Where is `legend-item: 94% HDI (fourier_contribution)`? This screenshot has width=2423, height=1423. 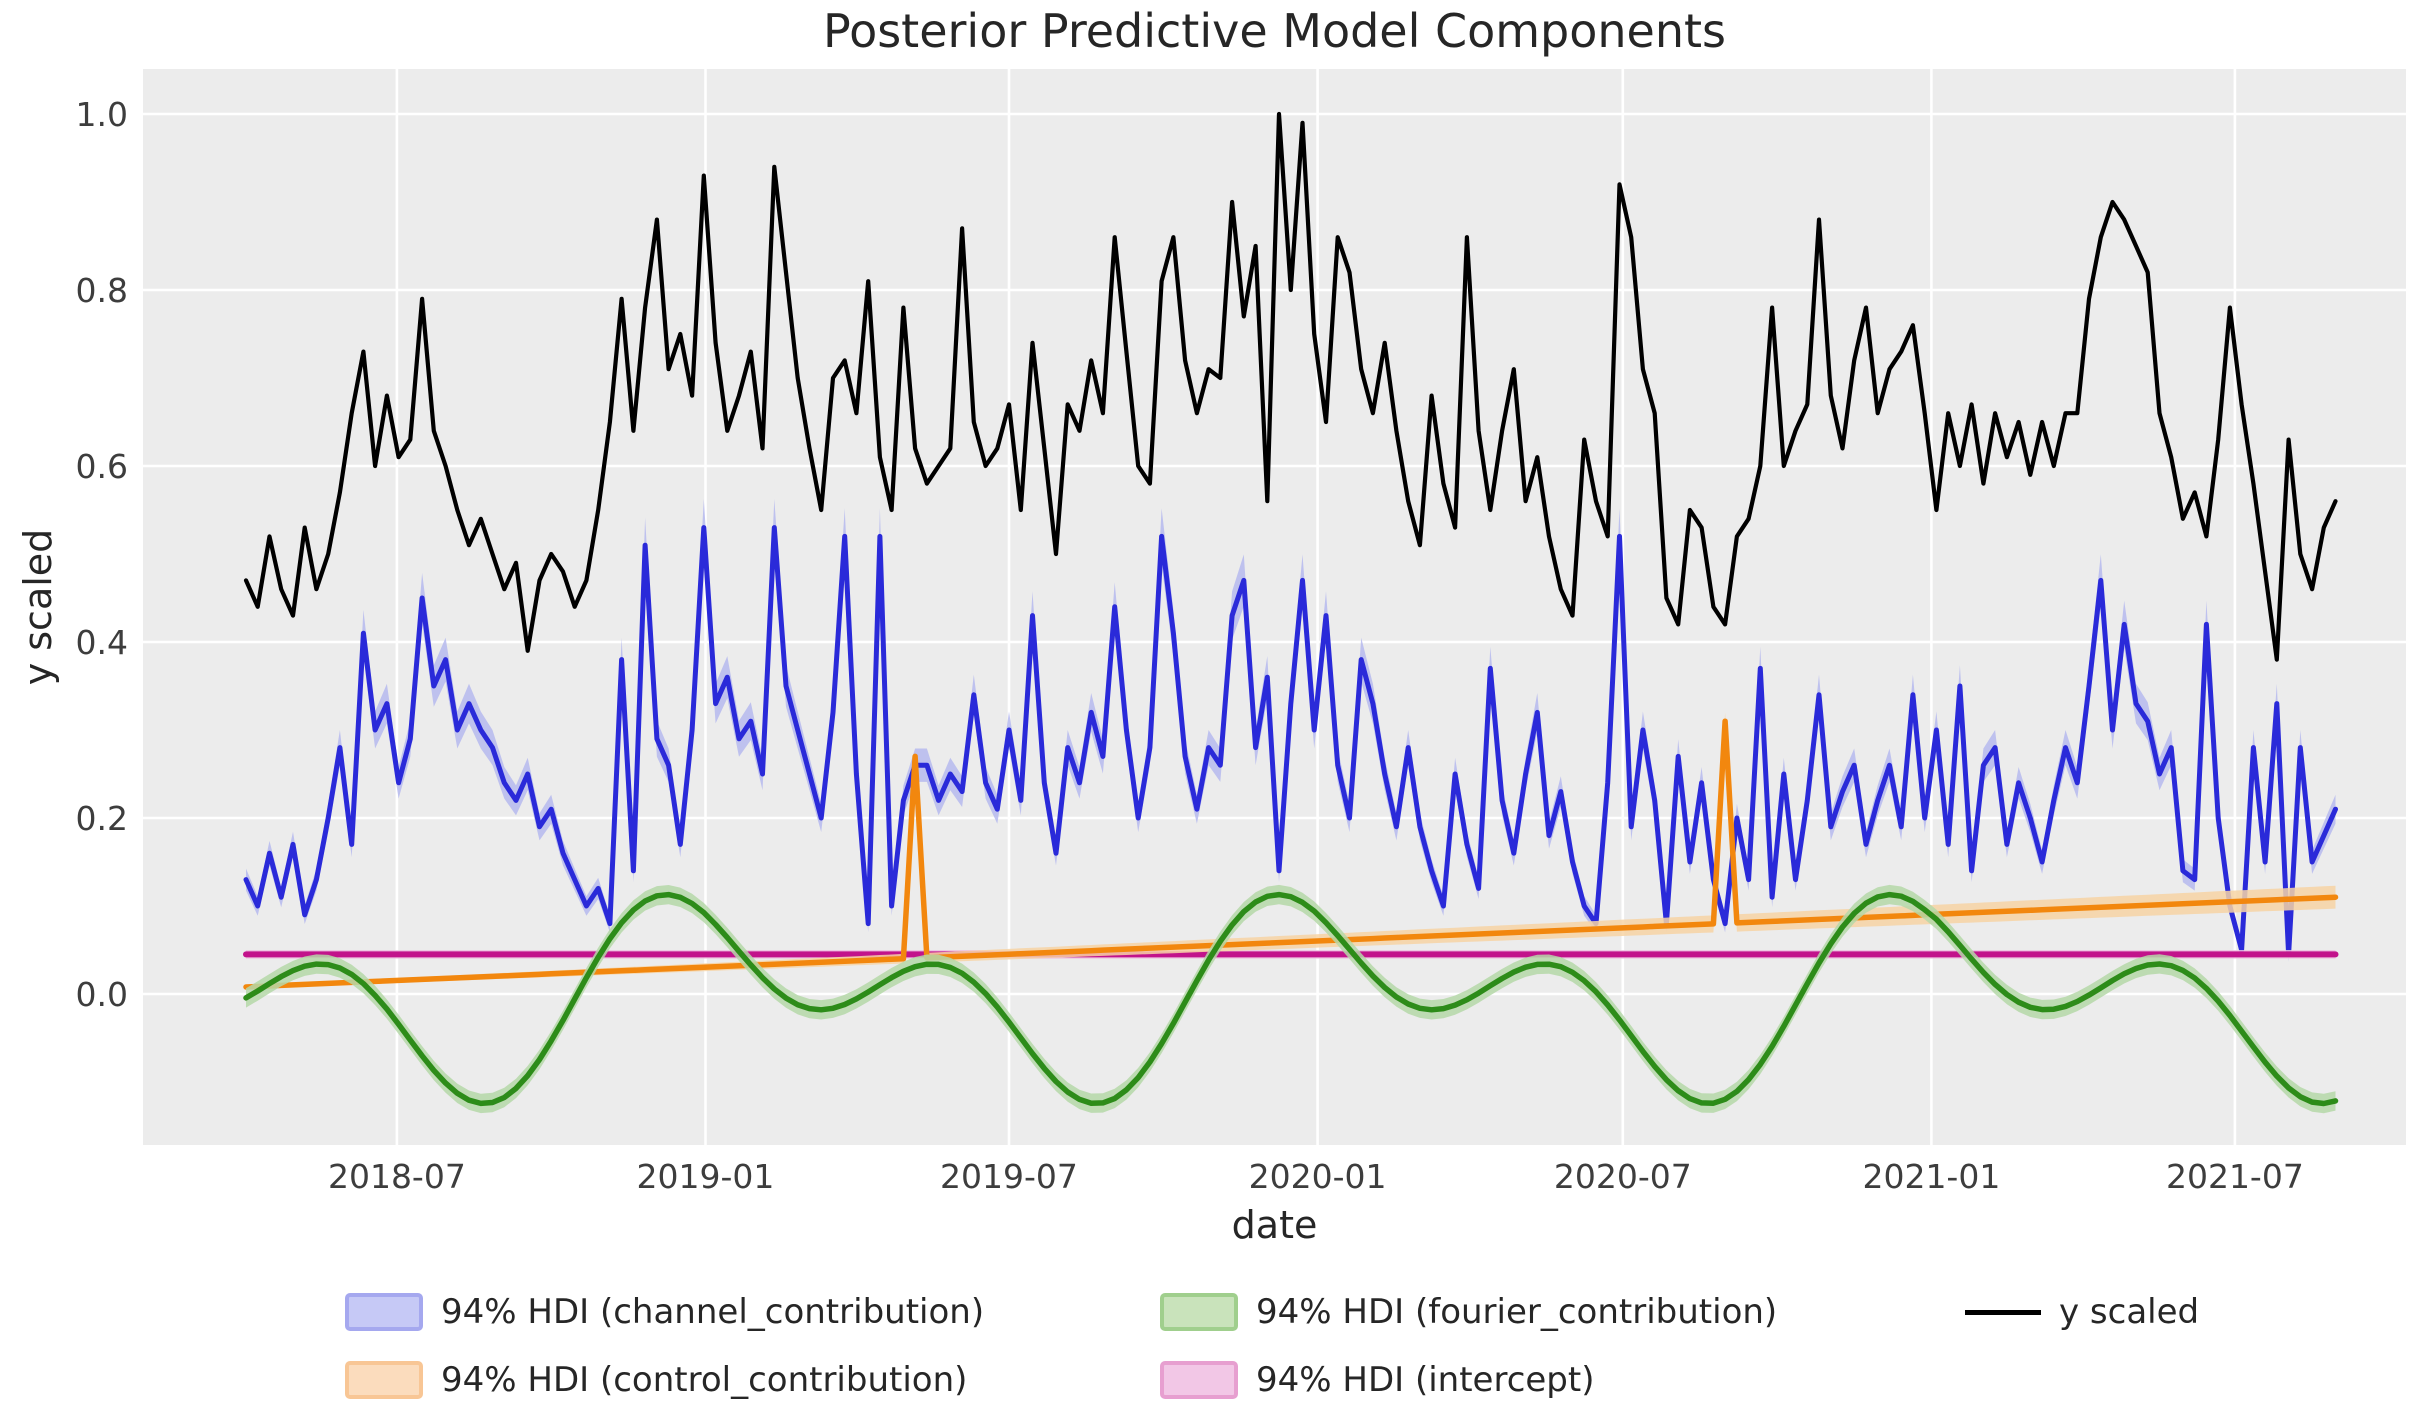
legend-item: 94% HDI (fourier_contribution) is located at coordinates (1468, 1312).